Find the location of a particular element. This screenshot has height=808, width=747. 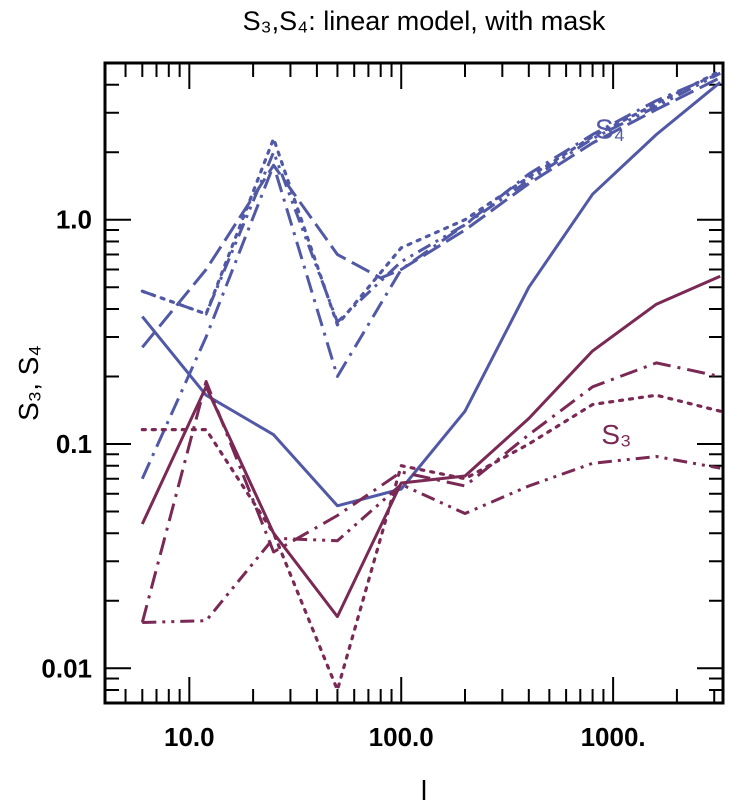

series-annotation-s4: S₄ is located at coordinates (610, 129).